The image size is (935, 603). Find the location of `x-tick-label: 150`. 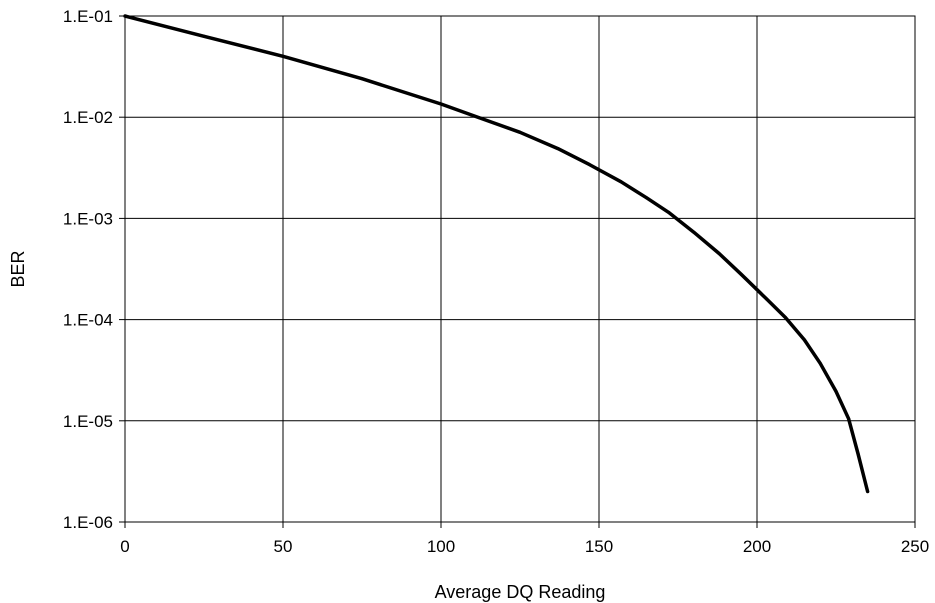

x-tick-label: 150 is located at coordinates (599, 546).